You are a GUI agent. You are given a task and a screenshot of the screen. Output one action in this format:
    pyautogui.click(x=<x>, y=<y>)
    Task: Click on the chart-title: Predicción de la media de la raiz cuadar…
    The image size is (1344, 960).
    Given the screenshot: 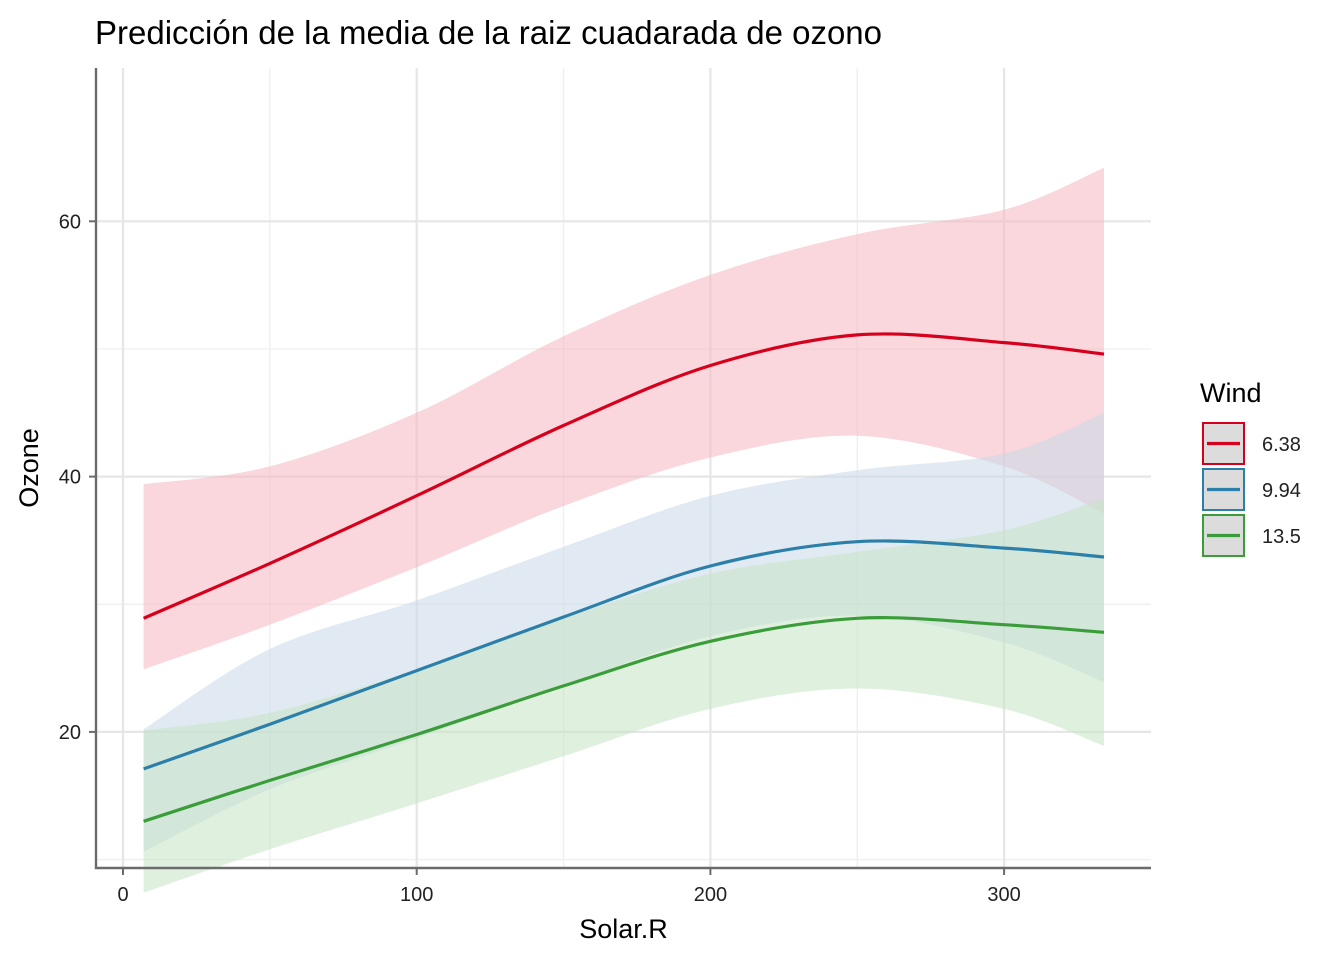 What is the action you would take?
    pyautogui.click(x=488, y=32)
    